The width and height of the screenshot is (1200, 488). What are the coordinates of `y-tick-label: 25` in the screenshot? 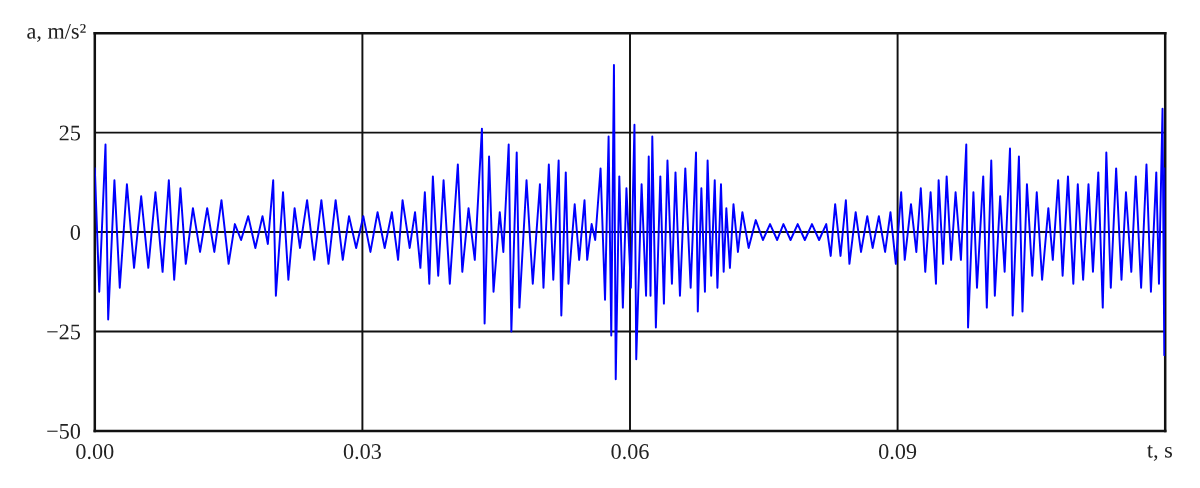 It's located at (70, 133).